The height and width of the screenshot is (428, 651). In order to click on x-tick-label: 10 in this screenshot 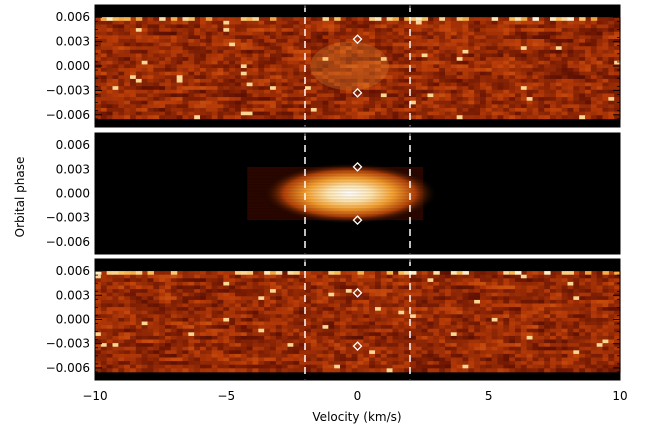, I will do `click(619, 396)`.